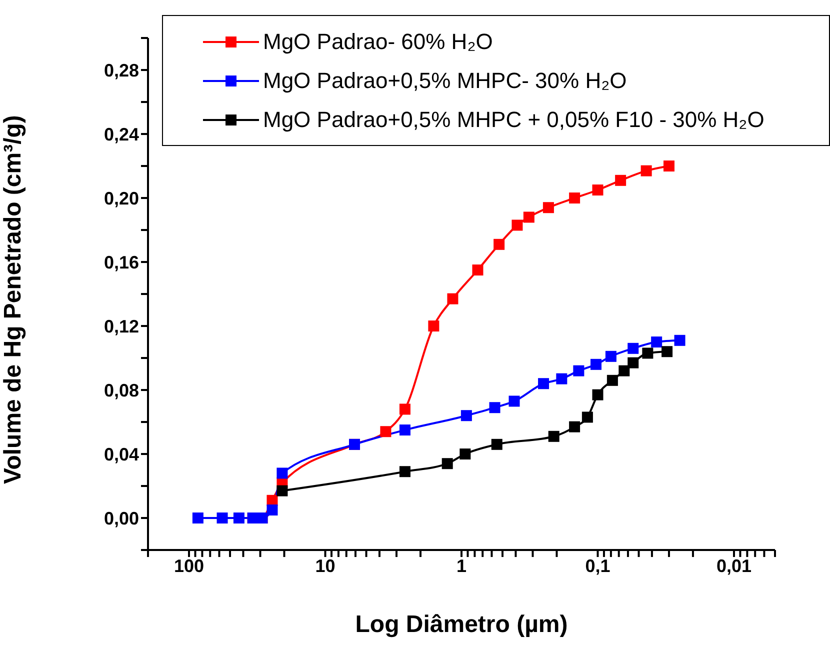 This screenshot has height=647, width=830. Describe the element at coordinates (461, 624) in the screenshot. I see `x-axis-title: Log Diâmetro (µm)` at that location.